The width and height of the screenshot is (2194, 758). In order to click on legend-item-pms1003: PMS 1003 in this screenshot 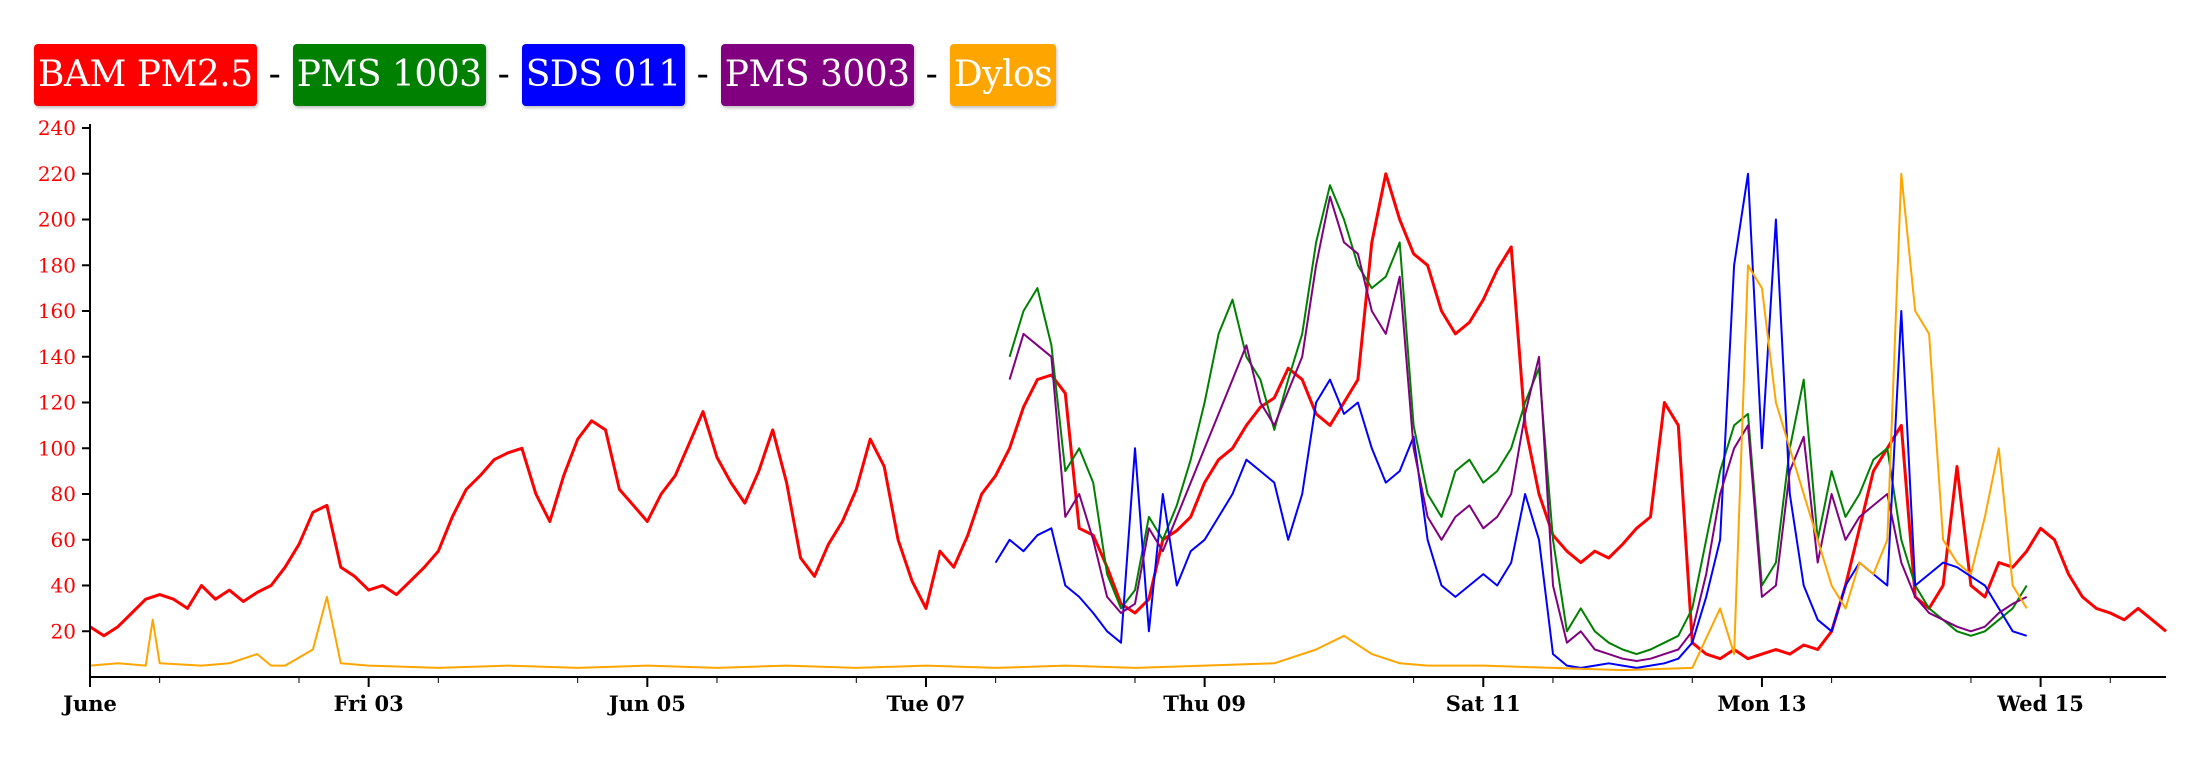, I will do `click(389, 75)`.